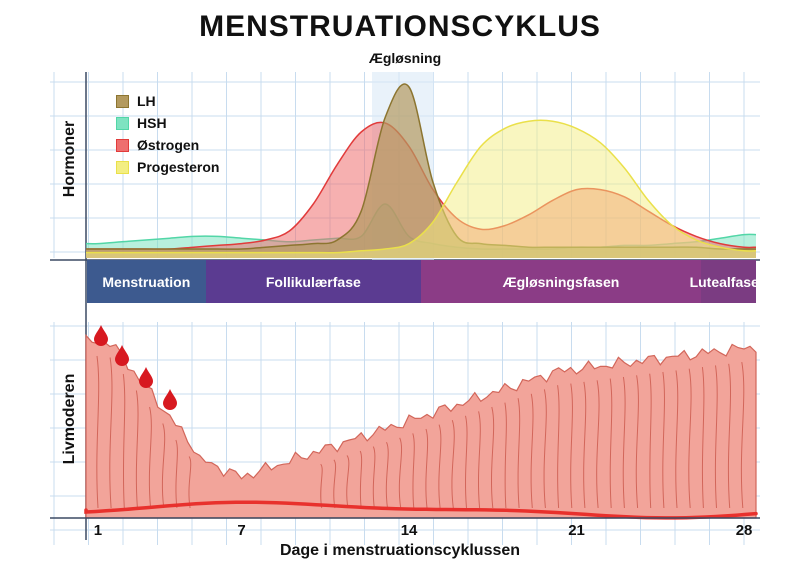 The image size is (800, 566). I want to click on page-title: MENSTRUATIONSCYKLUS, so click(400, 26).